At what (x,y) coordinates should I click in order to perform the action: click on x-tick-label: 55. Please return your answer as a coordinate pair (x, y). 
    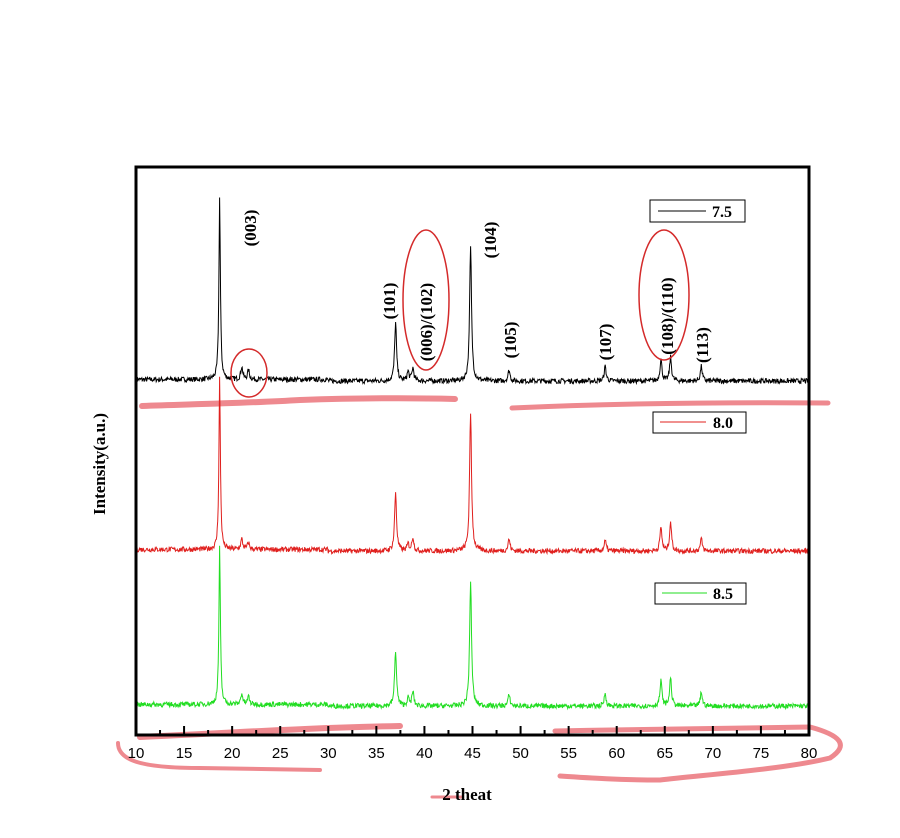
    Looking at the image, I should click on (568, 753).